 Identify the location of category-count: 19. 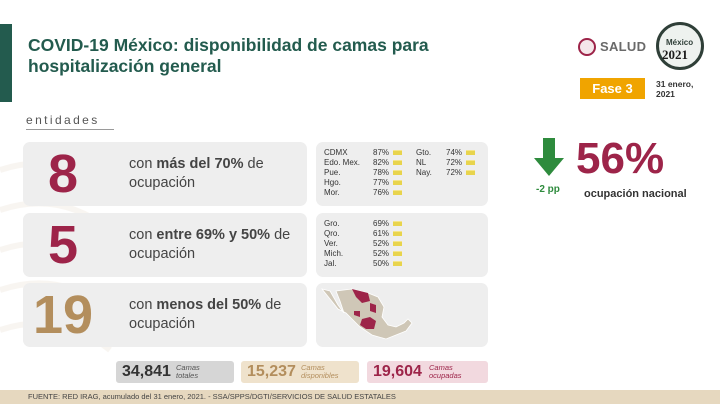
(63, 315).